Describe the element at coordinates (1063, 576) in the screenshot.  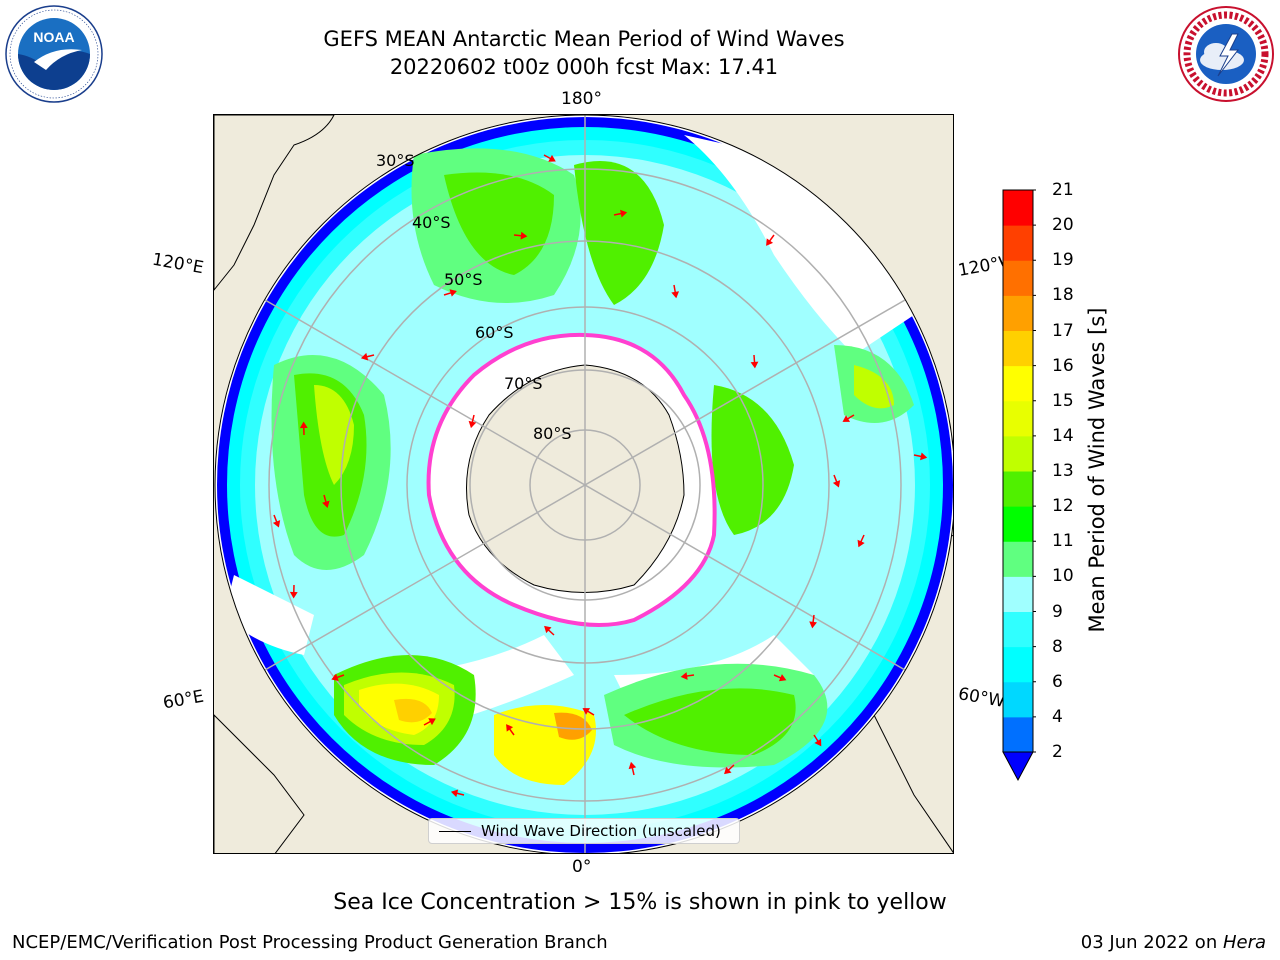
I see `colorbar-tick-label: 10` at that location.